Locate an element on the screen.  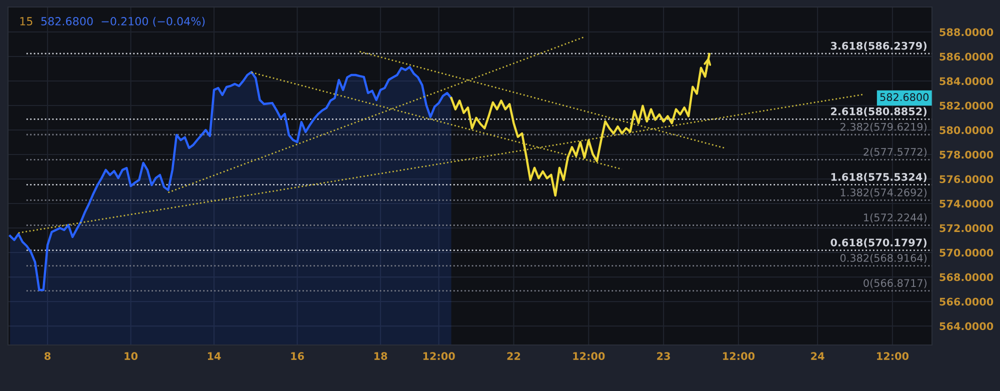
y-tick-label: 584.0000 is located at coordinates (967, 81).